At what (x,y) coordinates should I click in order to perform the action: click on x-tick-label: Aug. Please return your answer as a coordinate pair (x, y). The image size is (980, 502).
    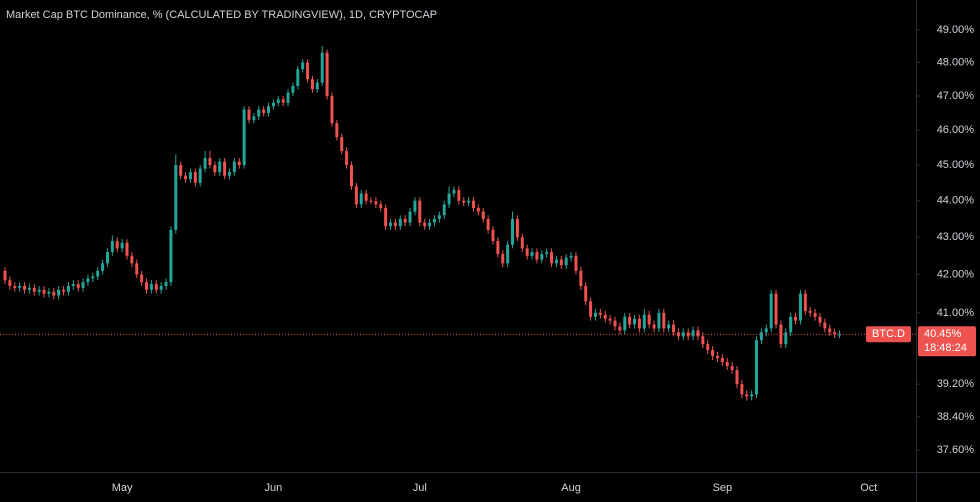
    Looking at the image, I should click on (571, 488).